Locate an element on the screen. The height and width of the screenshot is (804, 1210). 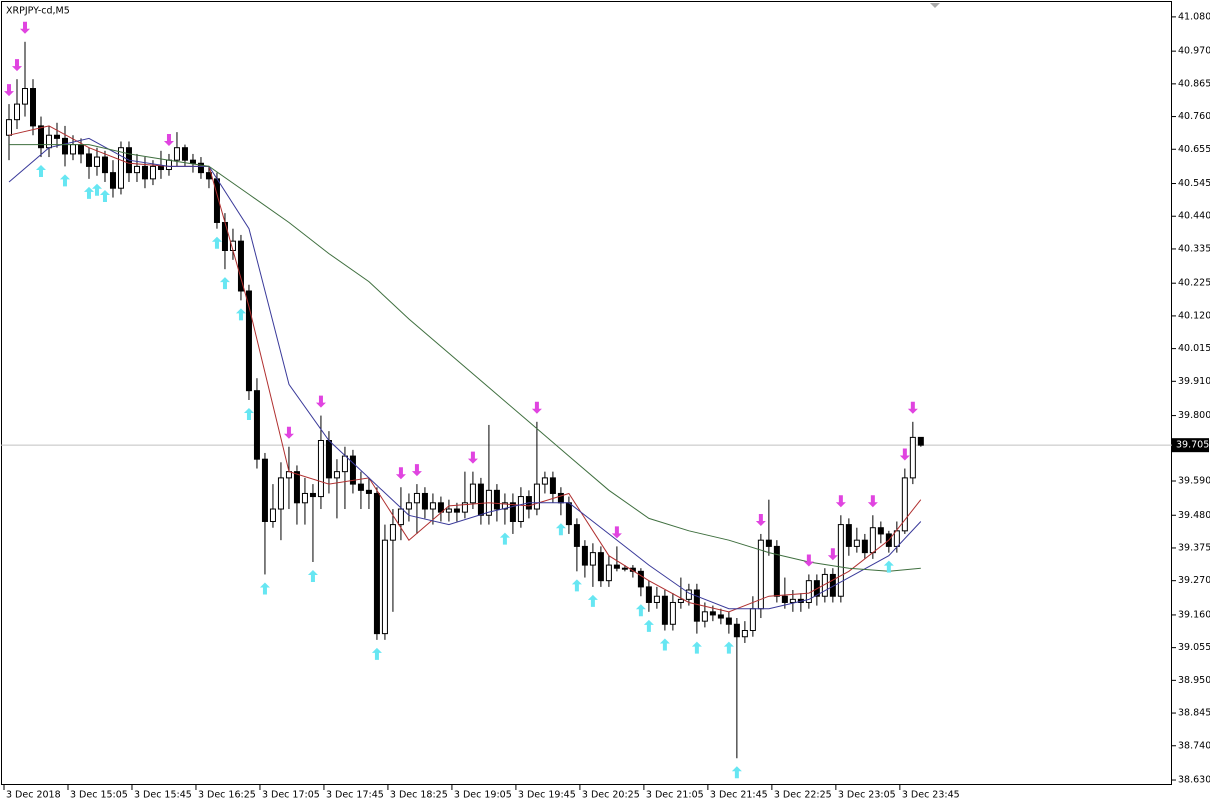
x-tick-label: 3 Dec 20:25 is located at coordinates (611, 795).